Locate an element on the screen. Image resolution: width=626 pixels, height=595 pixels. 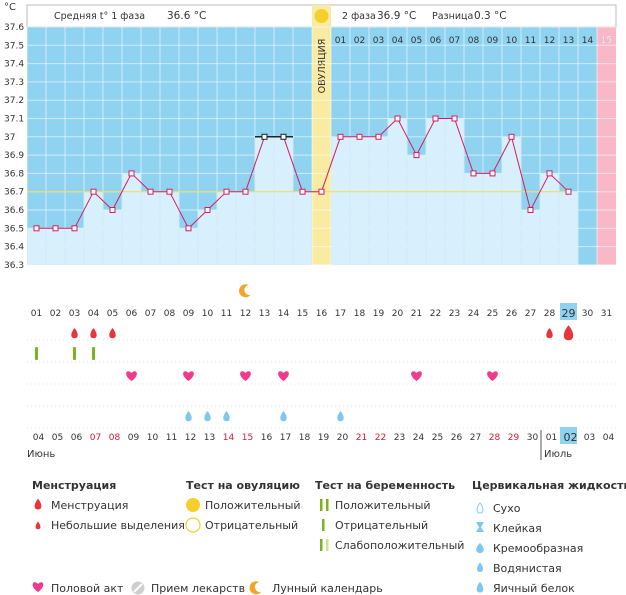
cycle-day-label: 20 is located at coordinates (398, 314).